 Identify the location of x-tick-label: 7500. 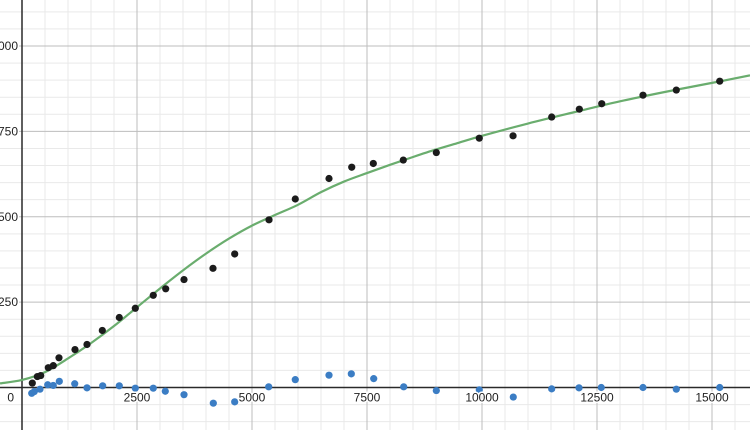
(367, 398).